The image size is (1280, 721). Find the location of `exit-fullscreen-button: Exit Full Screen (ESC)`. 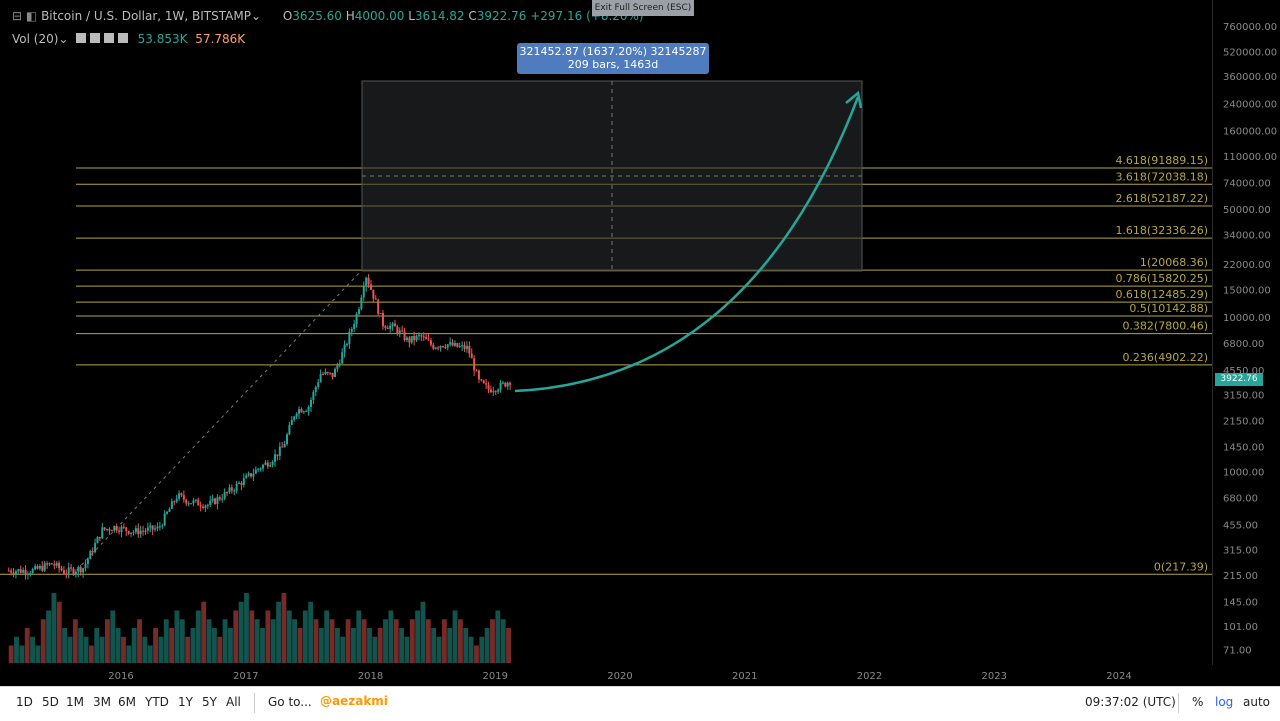

exit-fullscreen-button: Exit Full Screen (ESC) is located at coordinates (643, 8).